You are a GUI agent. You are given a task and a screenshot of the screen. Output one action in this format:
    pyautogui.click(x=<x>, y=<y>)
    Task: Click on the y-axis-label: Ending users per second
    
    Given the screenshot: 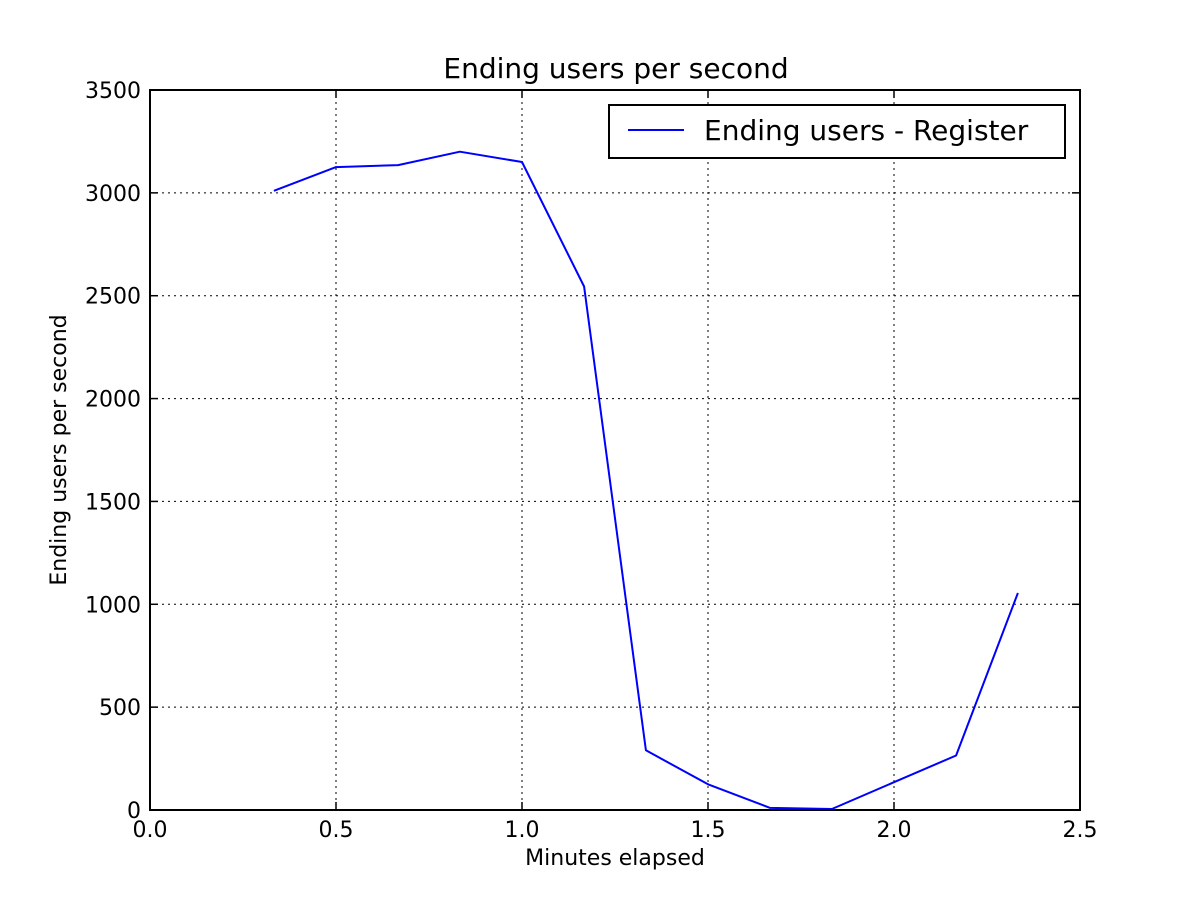 What is the action you would take?
    pyautogui.click(x=59, y=449)
    